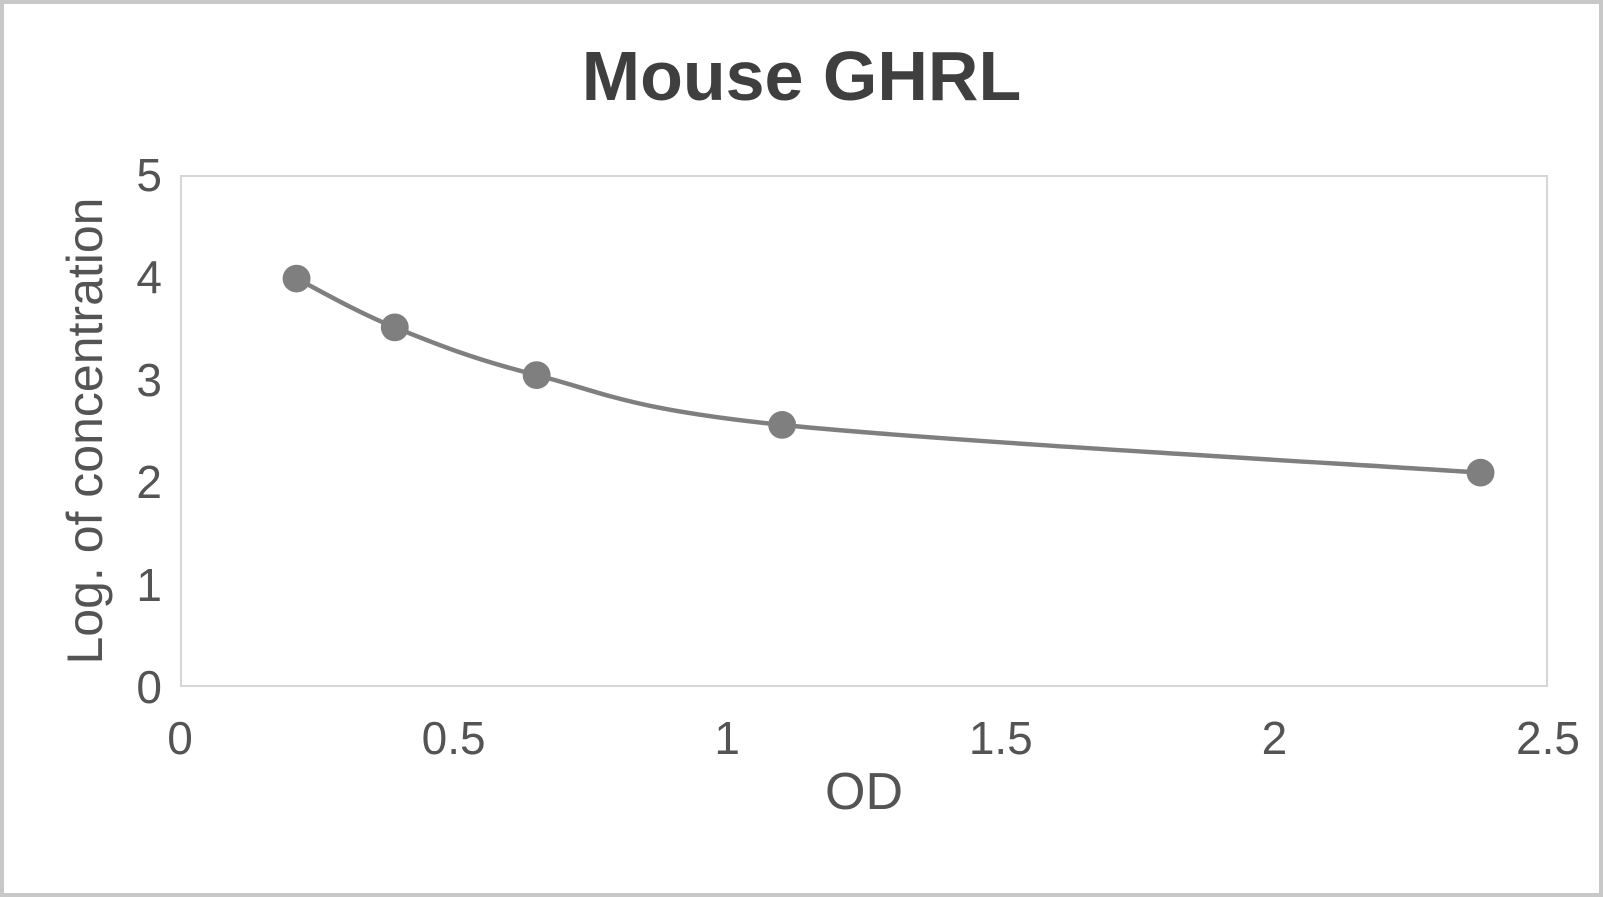  I want to click on x-tick-label: 2.5, so click(1548, 738).